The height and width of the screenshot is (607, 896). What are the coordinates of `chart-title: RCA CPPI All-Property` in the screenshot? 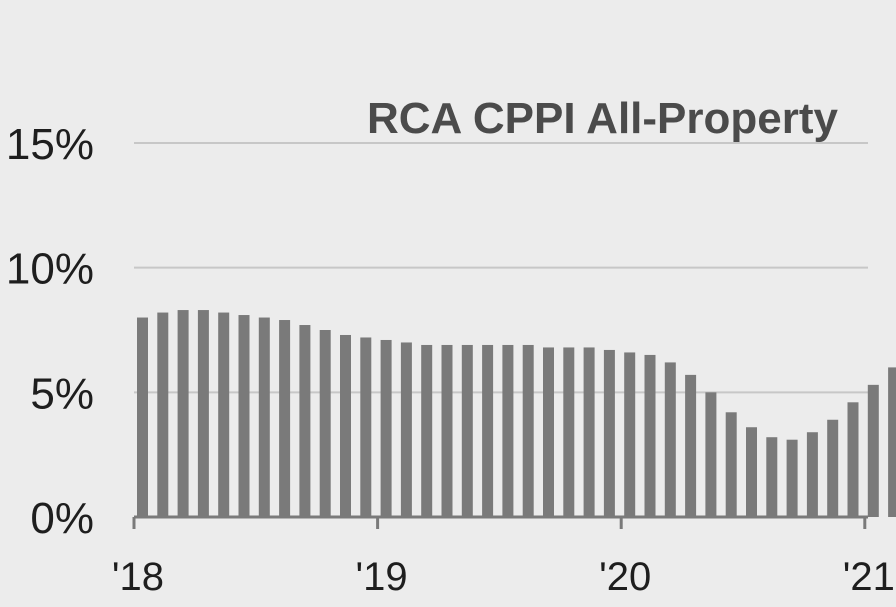 It's located at (603, 118).